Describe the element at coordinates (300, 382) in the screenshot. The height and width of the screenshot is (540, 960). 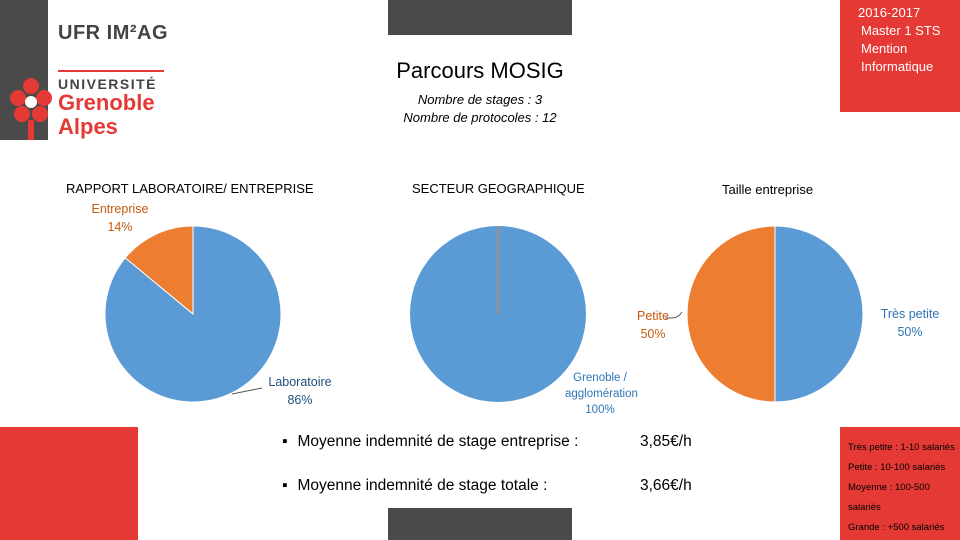
I see `label-laboratoire-name: Laboratoire` at that location.